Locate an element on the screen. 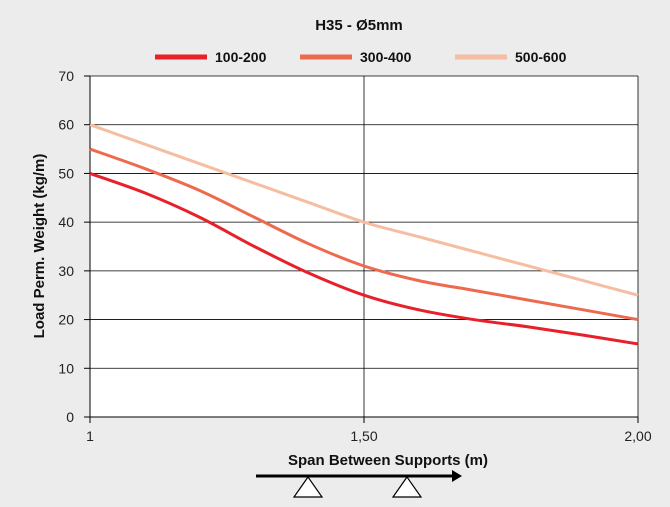 Image resolution: width=670 pixels, height=507 pixels. y-axis-title: Load Perm. Weight (kg/m) is located at coordinates (39, 246).